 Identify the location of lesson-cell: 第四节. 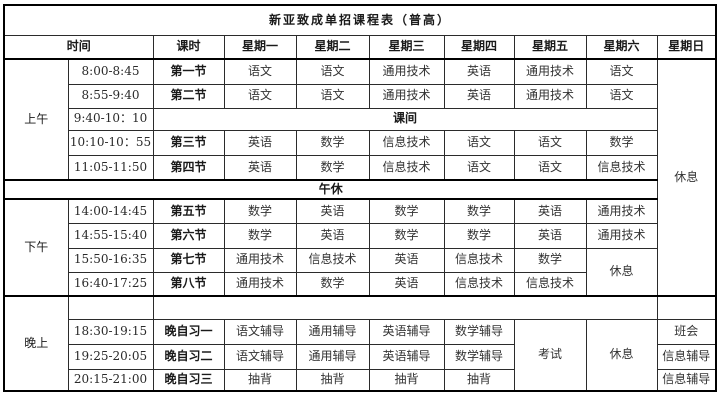
(188, 167).